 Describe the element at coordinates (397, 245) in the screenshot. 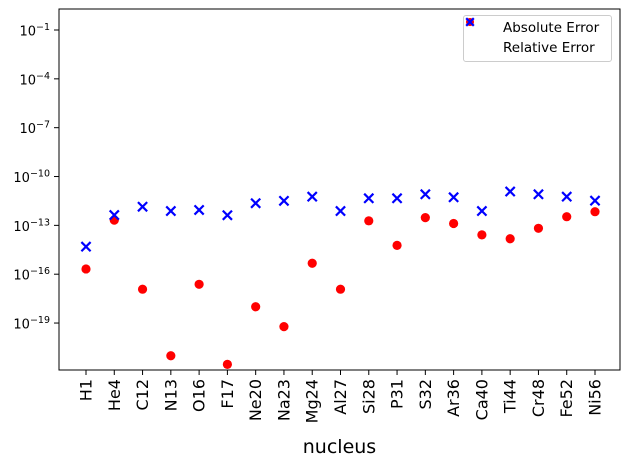

I see `point-absolute-error-P31` at that location.